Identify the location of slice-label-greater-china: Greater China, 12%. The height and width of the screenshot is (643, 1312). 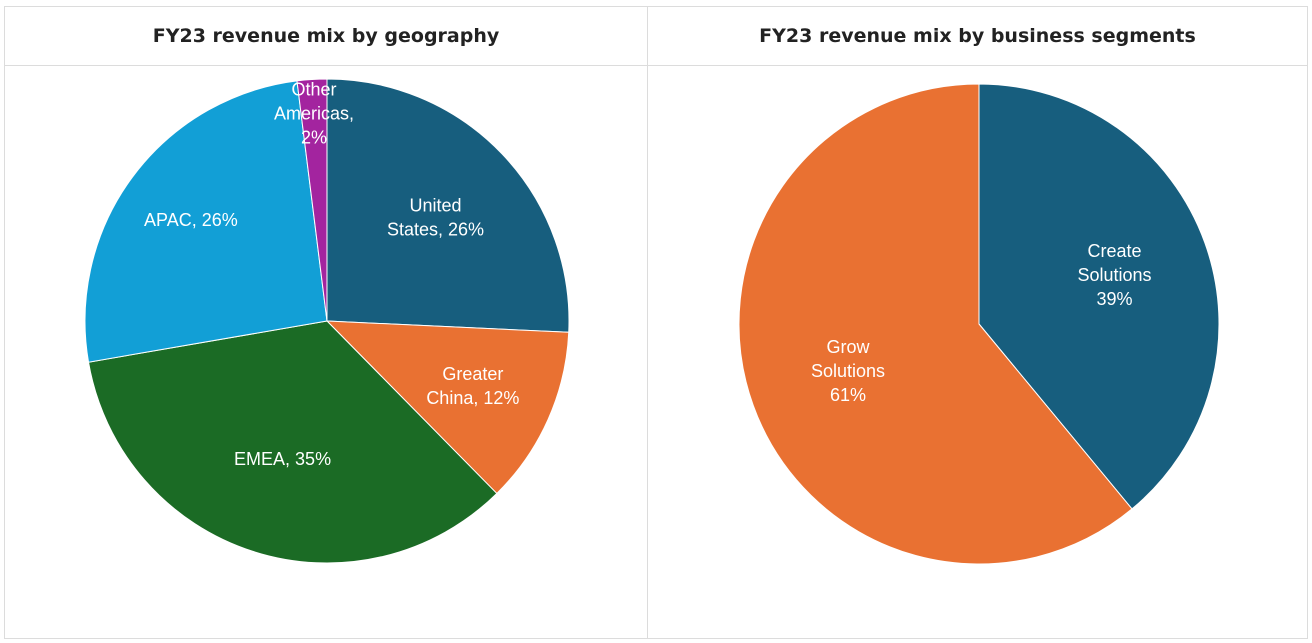
(472, 386).